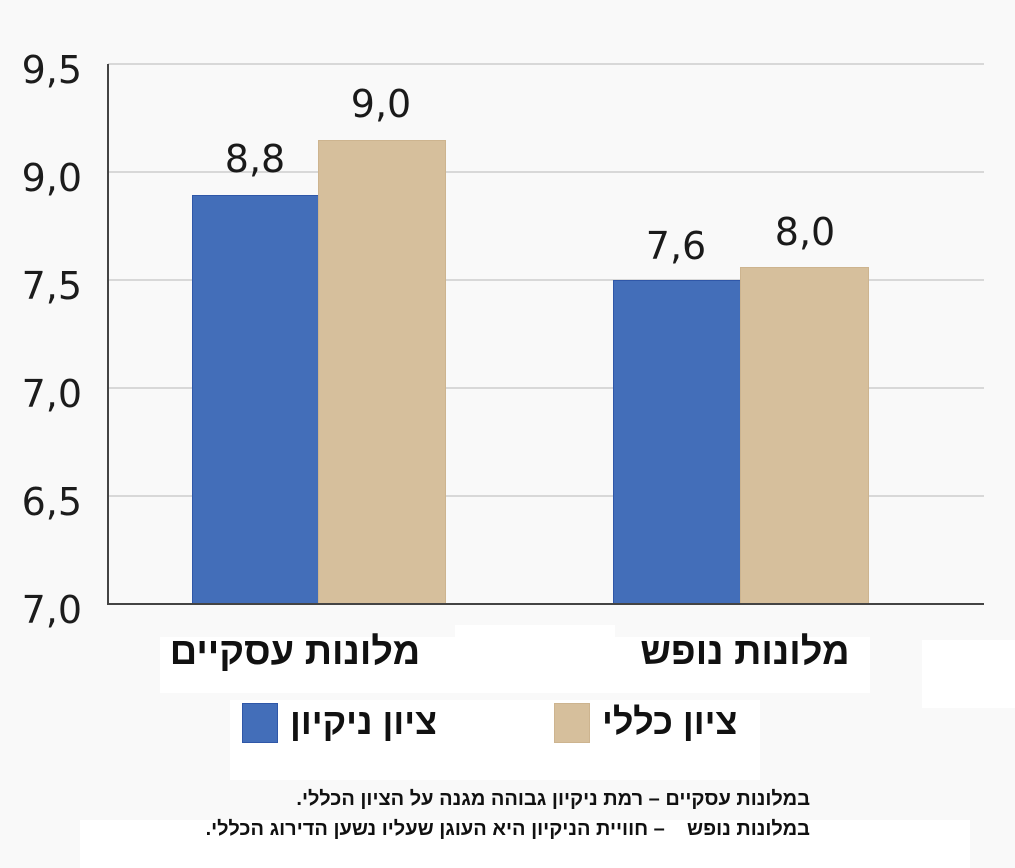 Image resolution: width=1015 pixels, height=868 pixels. What do you see at coordinates (804, 435) in the screenshot?
I see `bar-resort-overall` at bounding box center [804, 435].